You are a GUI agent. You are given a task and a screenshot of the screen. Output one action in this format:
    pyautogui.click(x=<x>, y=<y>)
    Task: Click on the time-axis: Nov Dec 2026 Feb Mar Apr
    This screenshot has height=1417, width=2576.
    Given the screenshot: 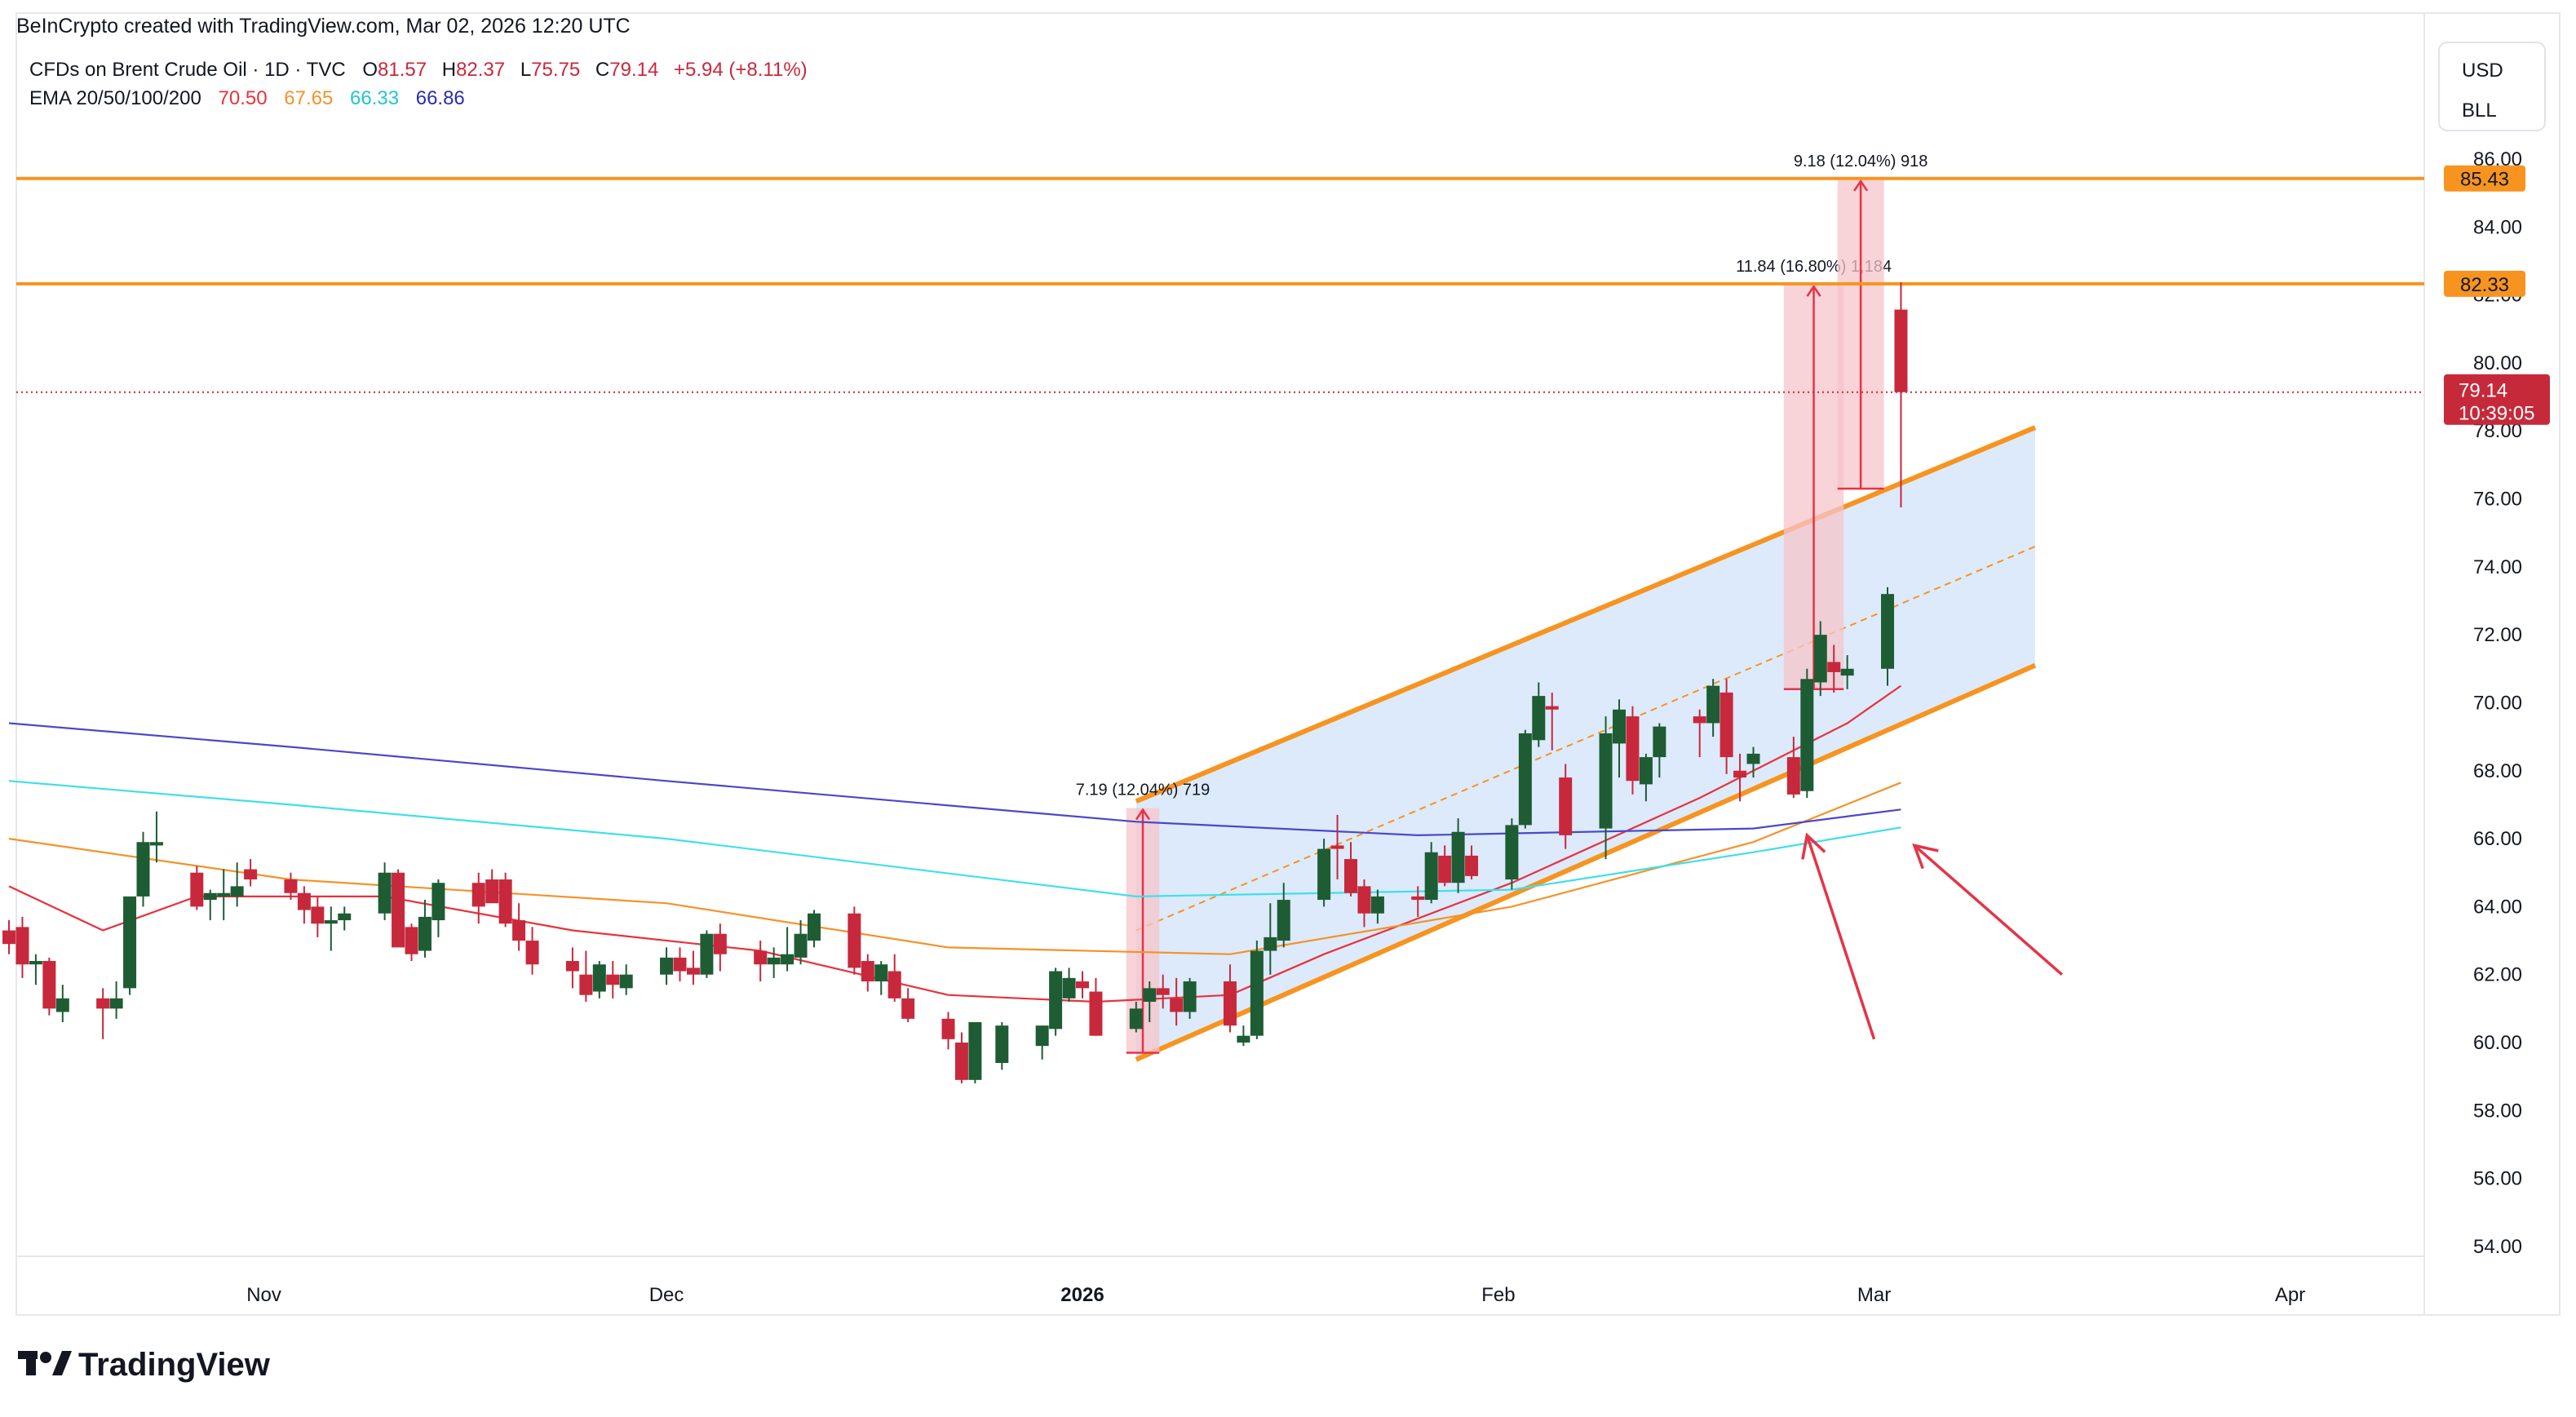 What is the action you would take?
    pyautogui.click(x=1275, y=1295)
    